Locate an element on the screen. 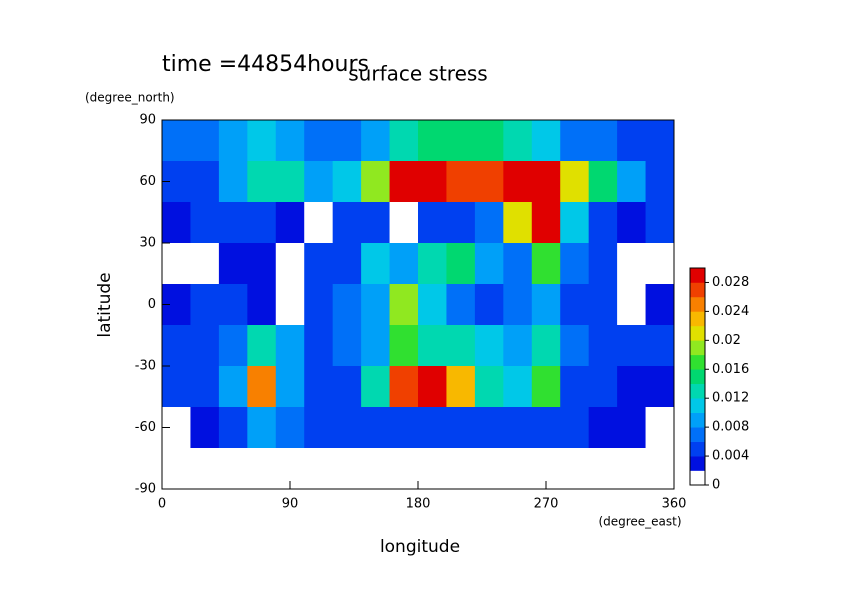 This screenshot has height=595, width=842. y-tick-label: -30 is located at coordinates (145, 366).